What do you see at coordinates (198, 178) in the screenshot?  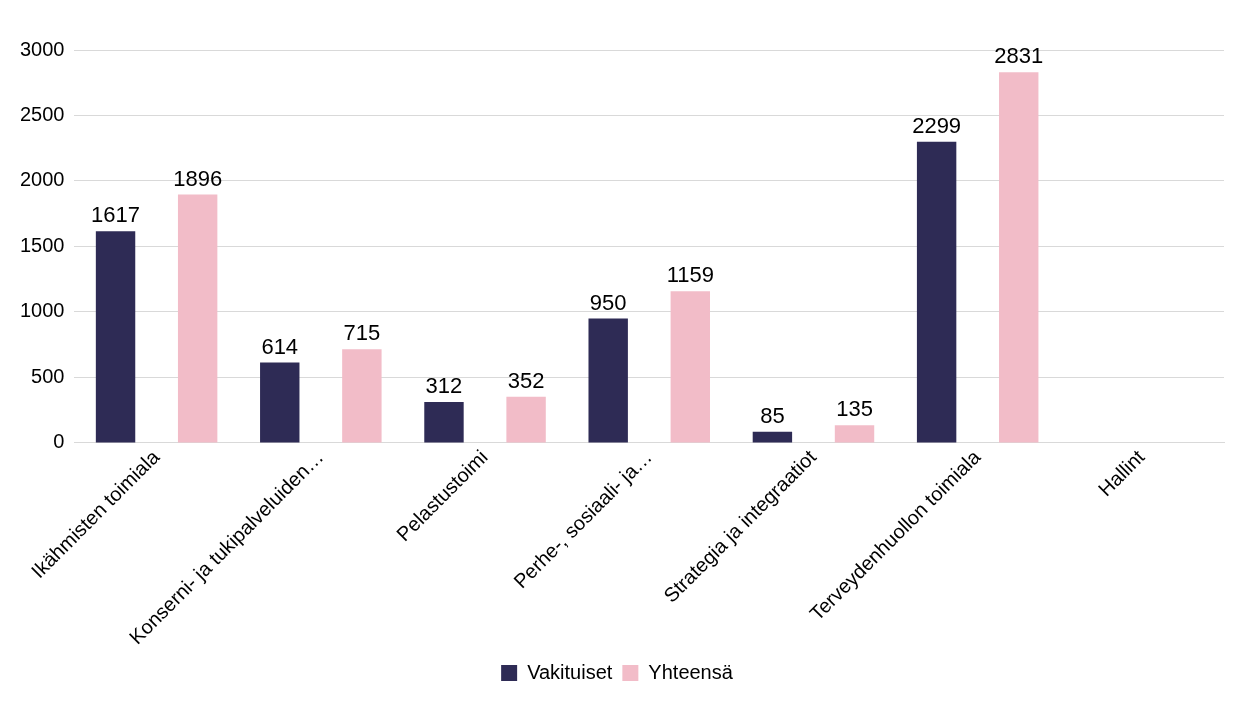 I see `data-label: 1896` at bounding box center [198, 178].